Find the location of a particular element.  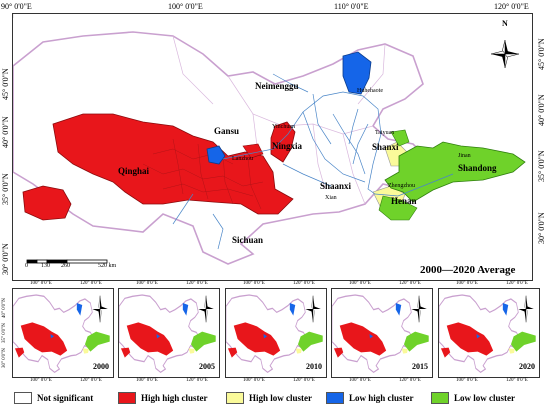

city-label-xian: Xian is located at coordinates (331, 198).